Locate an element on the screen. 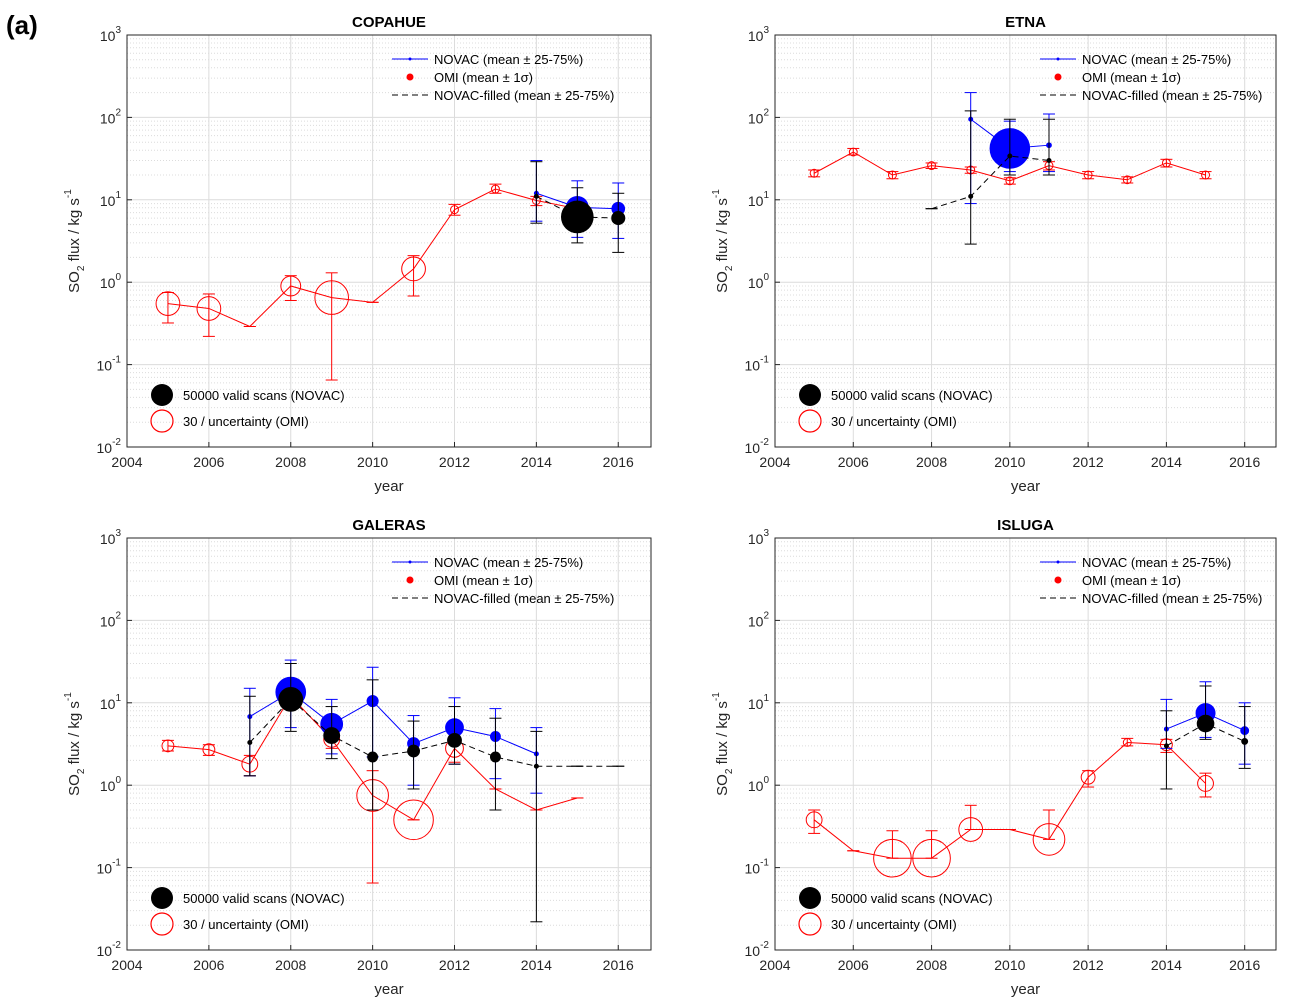  y-tick-label: 10³ is located at coordinates (759, 34).